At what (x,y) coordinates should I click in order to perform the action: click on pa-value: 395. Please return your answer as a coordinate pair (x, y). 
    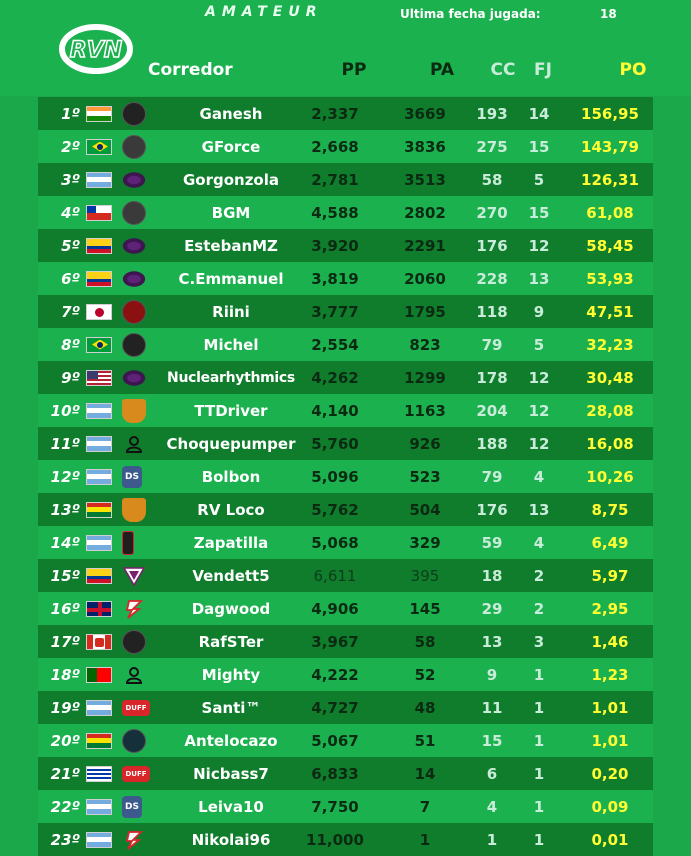
    Looking at the image, I should click on (425, 575).